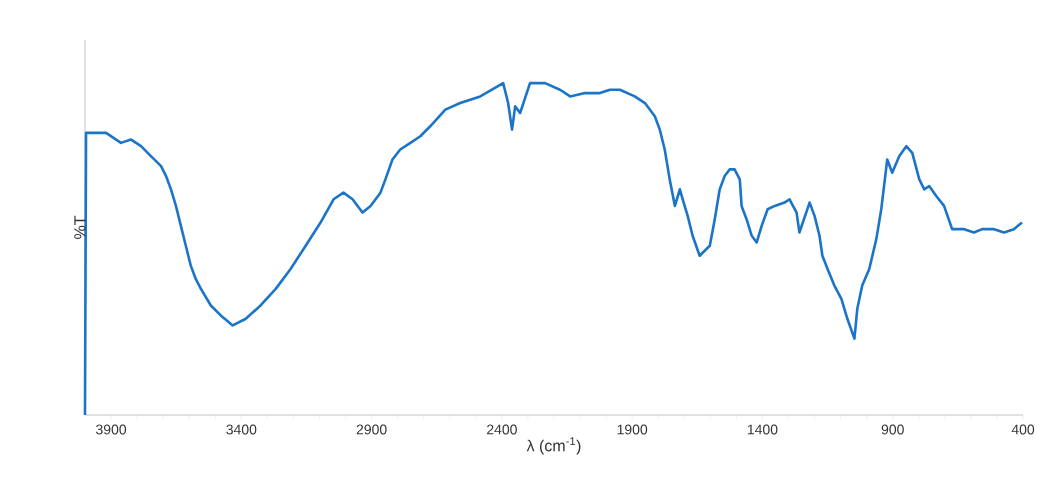 Image resolution: width=1045 pixels, height=501 pixels. What do you see at coordinates (553, 446) in the screenshot?
I see `x-axis-title: λ (cm$^{-1}$)` at bounding box center [553, 446].